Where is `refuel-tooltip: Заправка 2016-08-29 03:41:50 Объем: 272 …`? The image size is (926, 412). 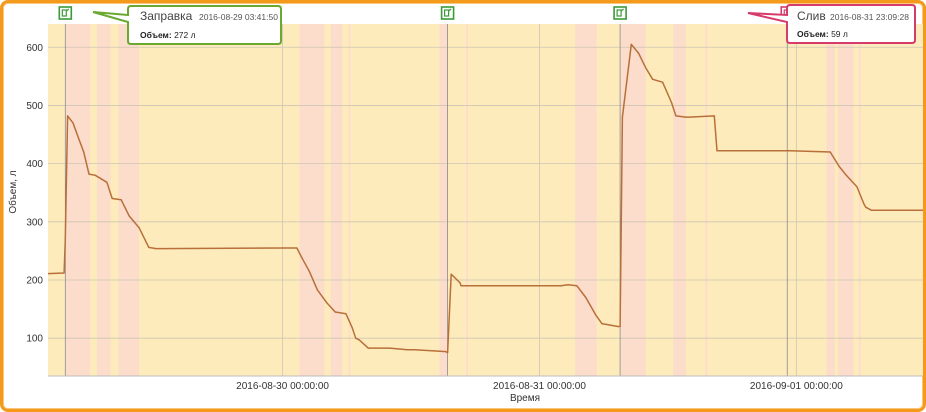 refuel-tooltip: Заправка 2016-08-29 03:41:50 Объем: 272 … is located at coordinates (187, 25).